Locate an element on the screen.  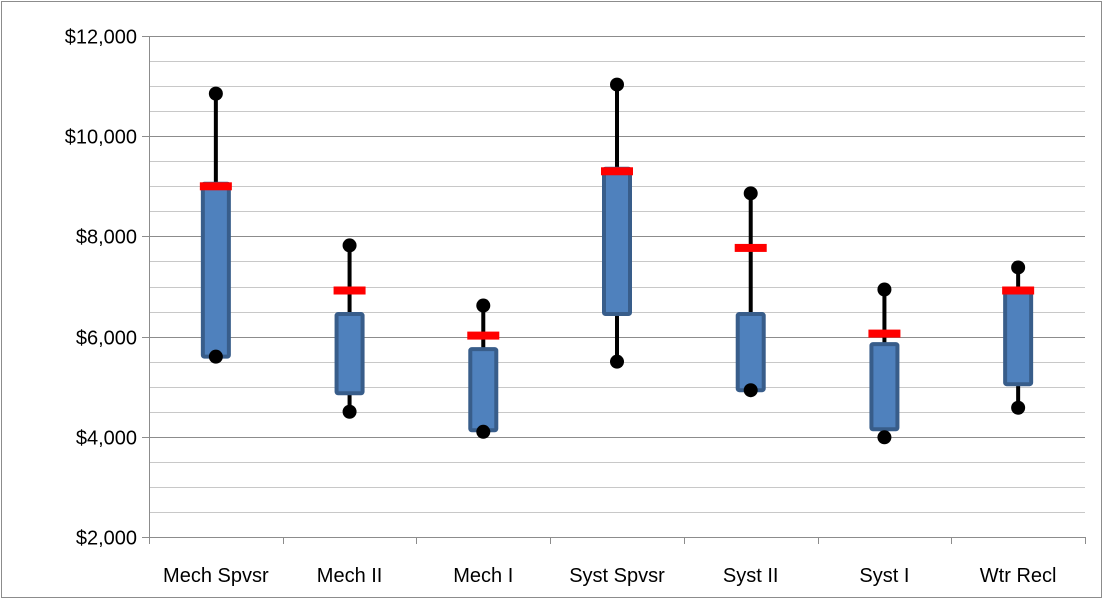
x-tick-label: Syst Spvsr is located at coordinates (617, 576).